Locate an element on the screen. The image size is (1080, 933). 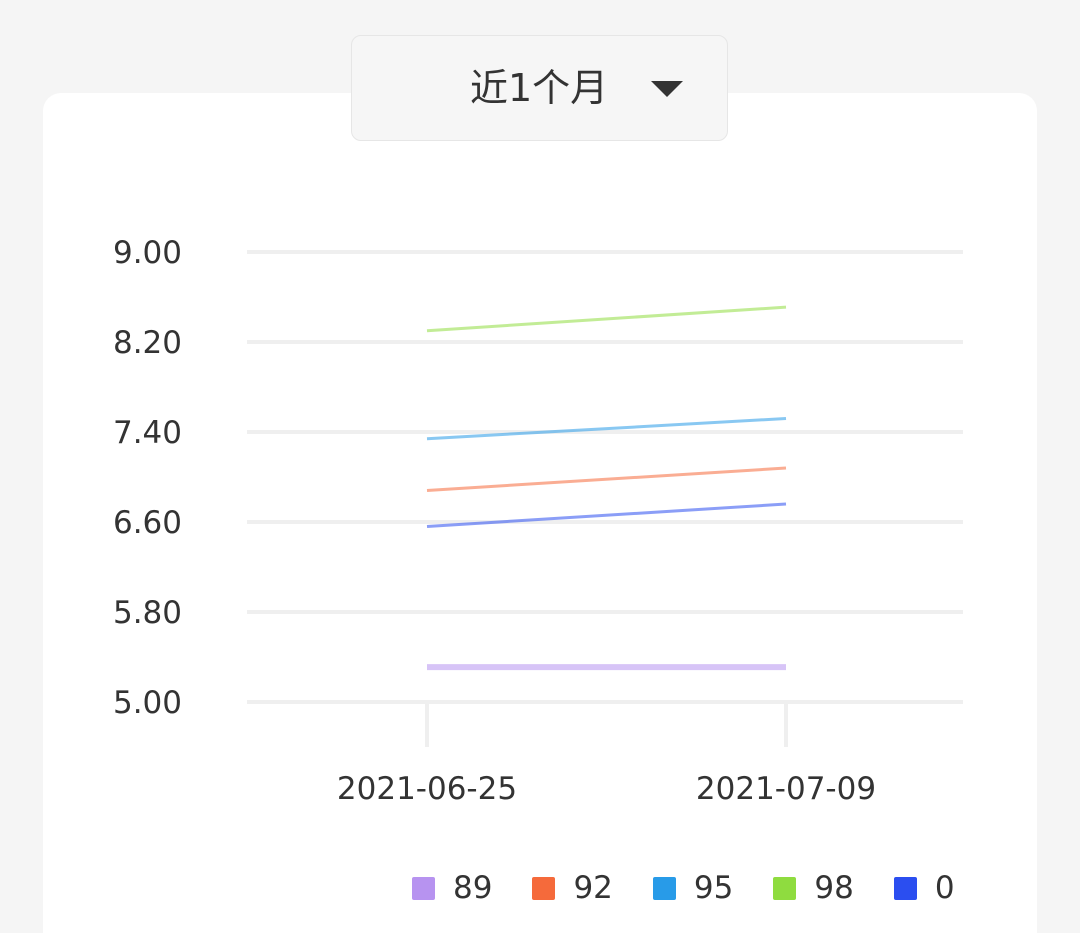
series-lines is located at coordinates (606, 488).